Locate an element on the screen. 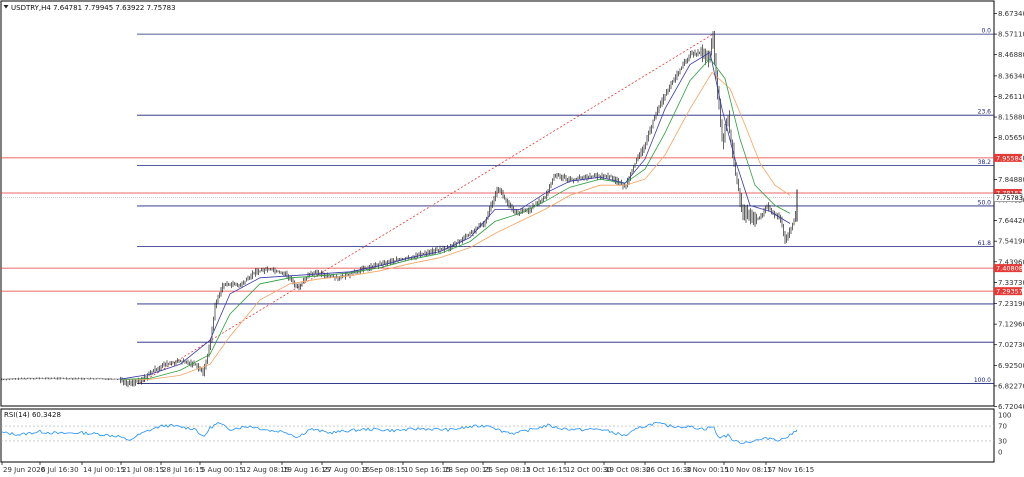  y-tick-label: 8.05650 is located at coordinates (1011, 138).